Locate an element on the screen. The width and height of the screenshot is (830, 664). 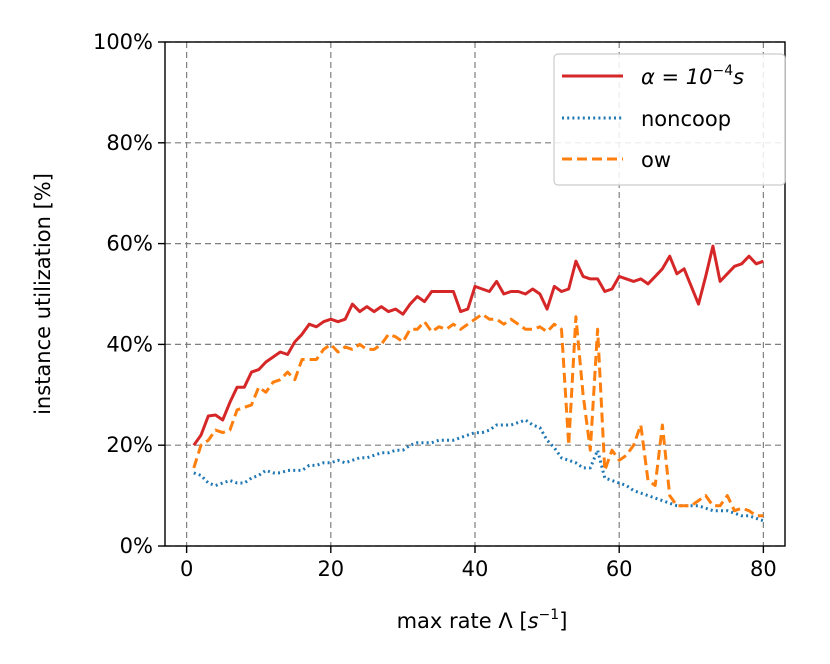
legend: α = 10−4s noncoop ow is located at coordinates (669, 119).